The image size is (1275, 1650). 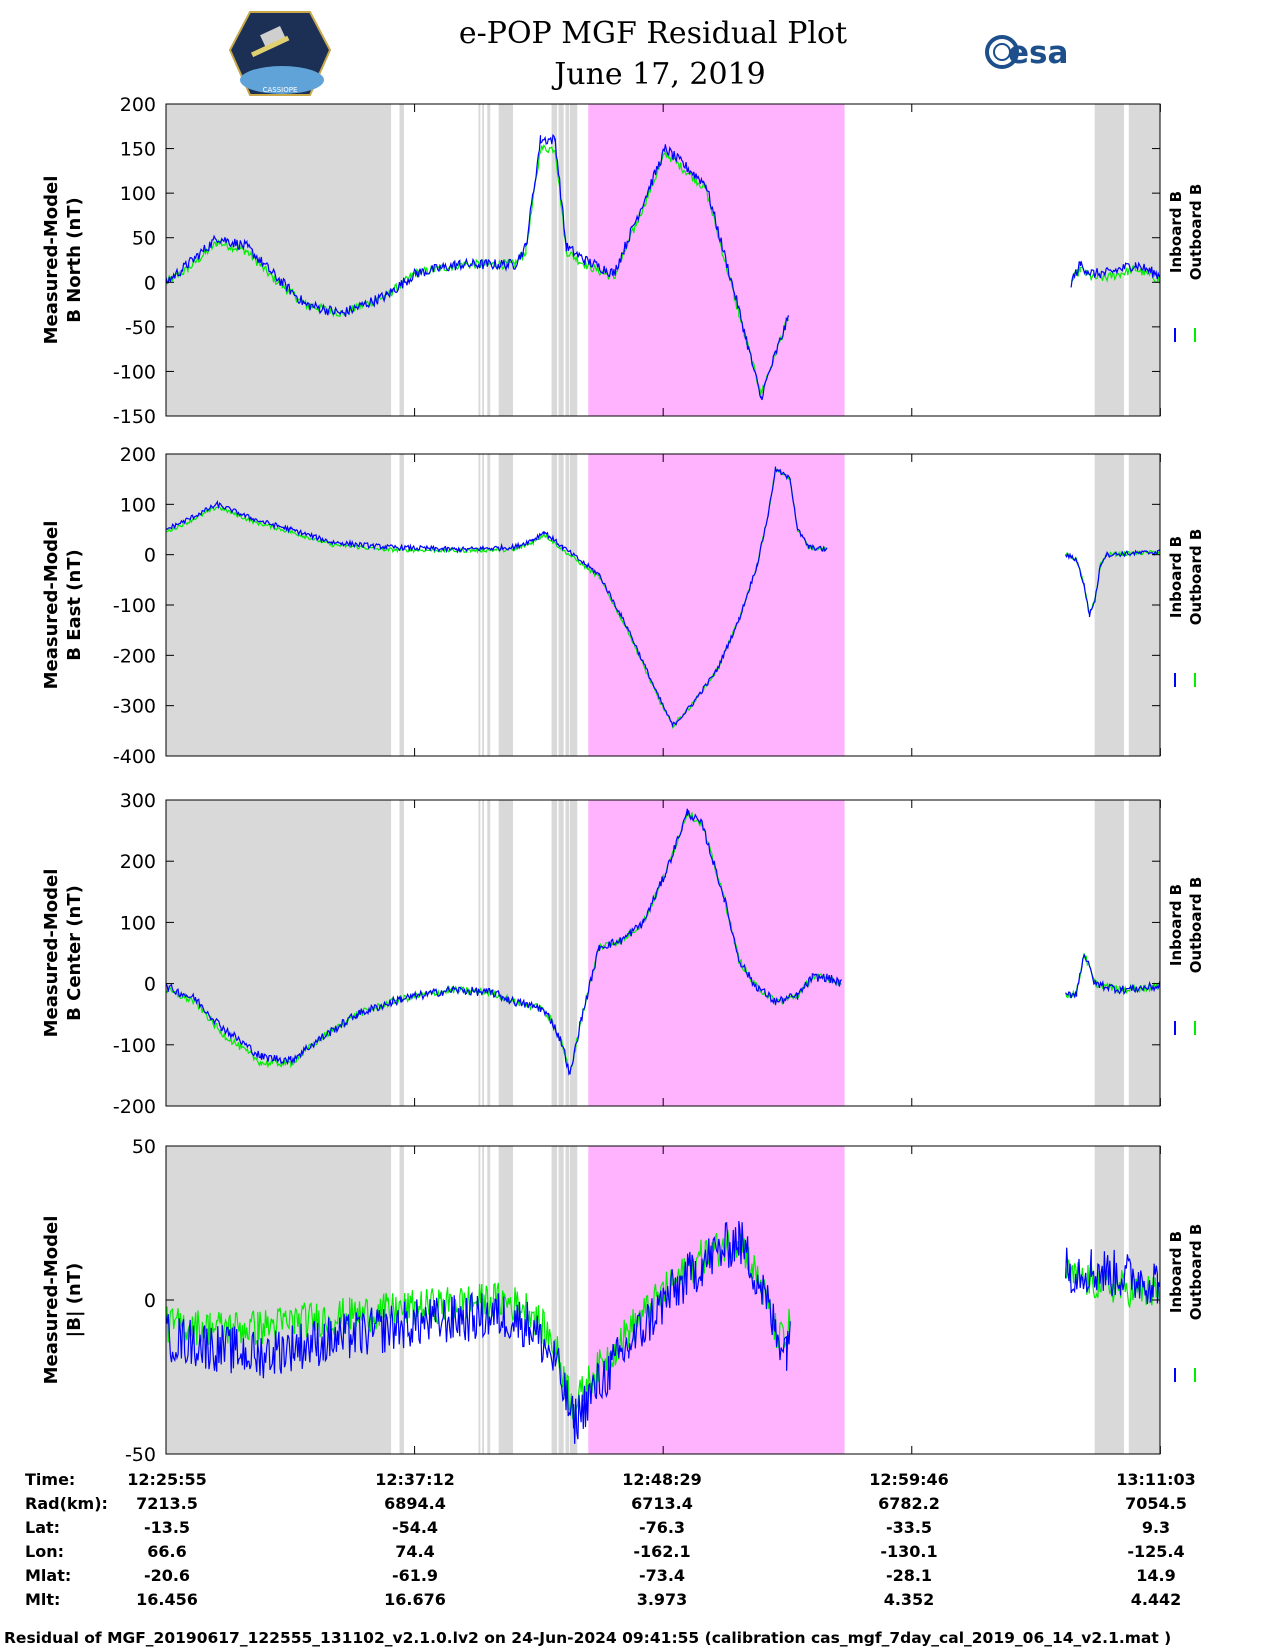 What do you see at coordinates (658, 74) in the screenshot?
I see `chart-subtitle: June 17, 2019` at bounding box center [658, 74].